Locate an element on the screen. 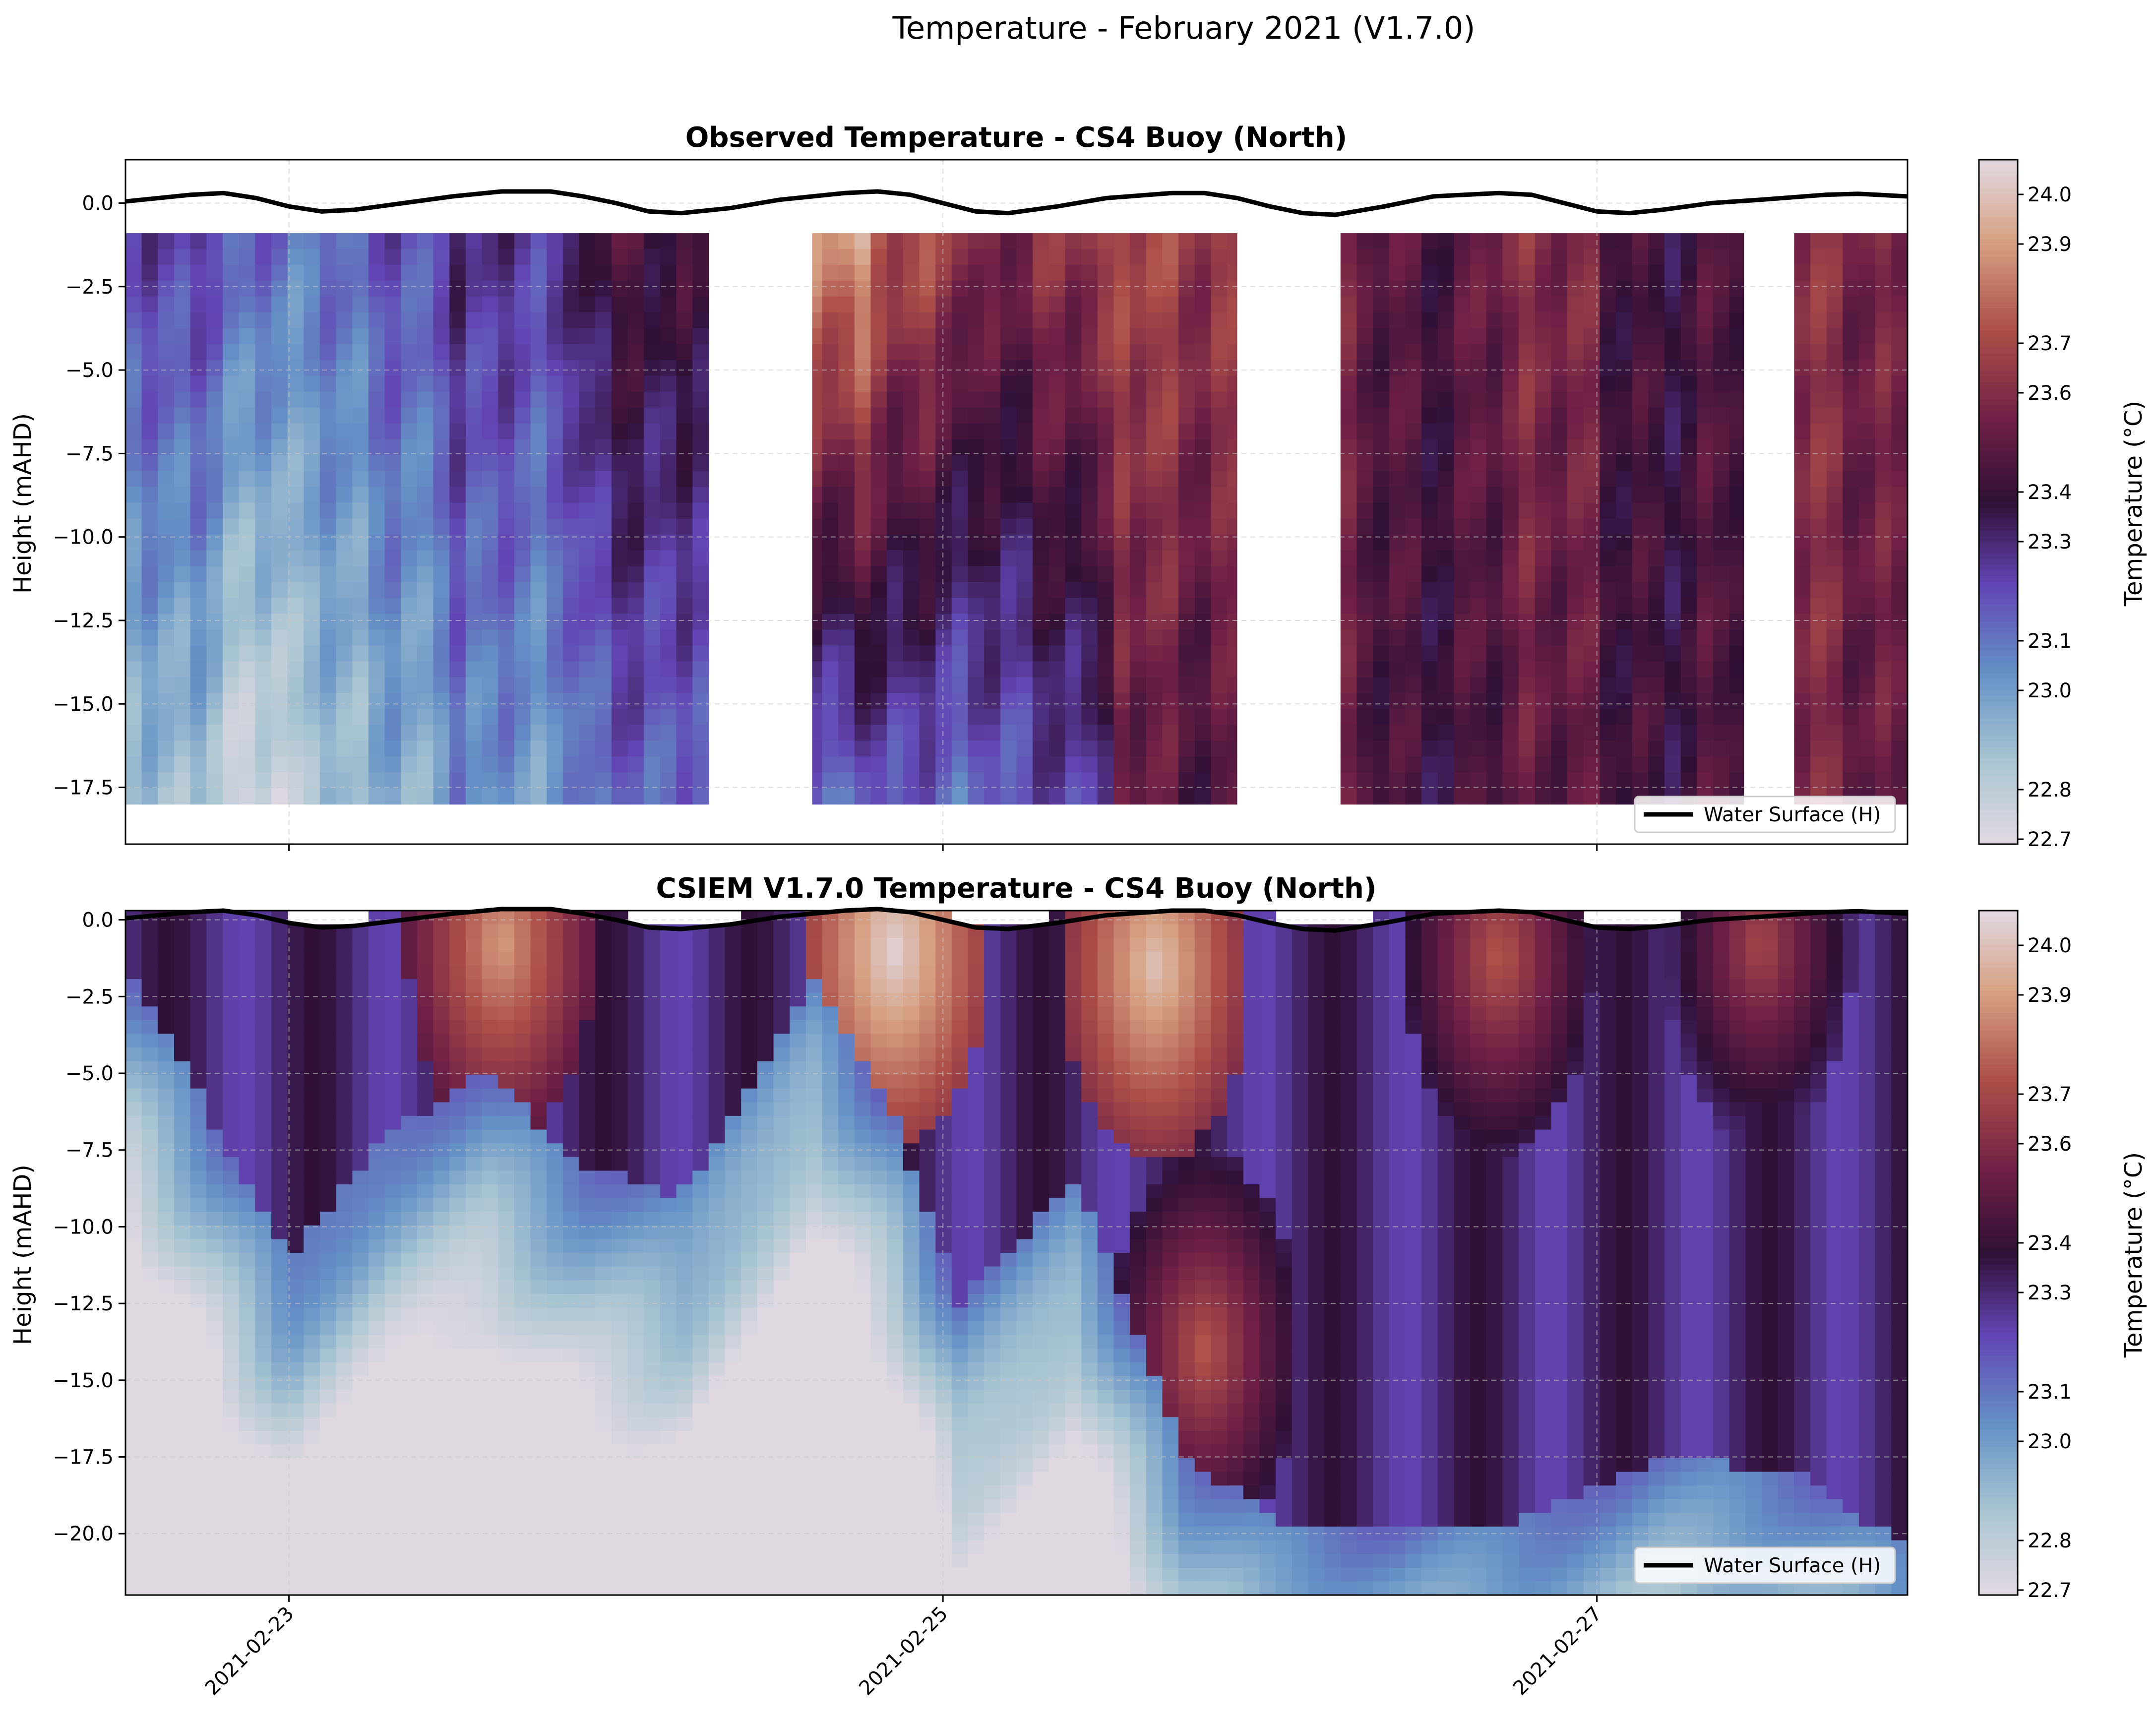 Image resolution: width=2156 pixels, height=1722 pixels. colorbar-swatch is located at coordinates (1998, 647).